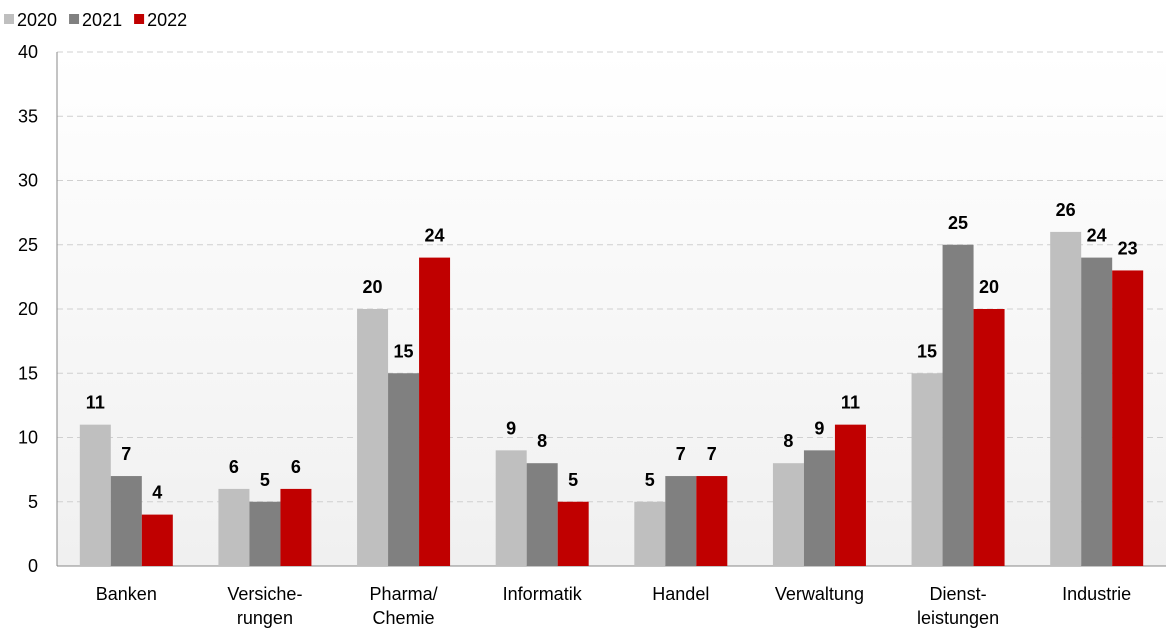 The width and height of the screenshot is (1166, 633). I want to click on x-tick-label: Handel, so click(680, 594).